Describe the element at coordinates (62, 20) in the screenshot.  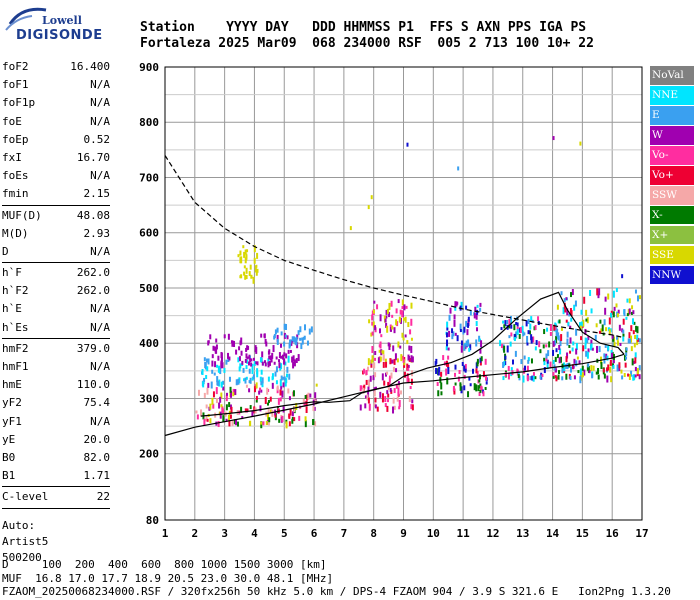
I see `logo-lowell-text: Lowell` at that location.